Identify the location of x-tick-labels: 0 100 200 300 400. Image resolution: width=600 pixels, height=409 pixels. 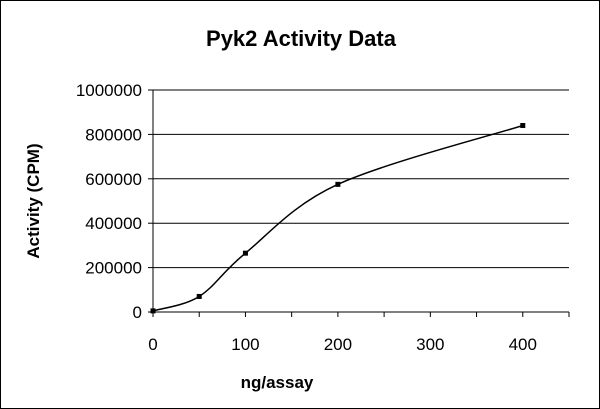
(342, 344).